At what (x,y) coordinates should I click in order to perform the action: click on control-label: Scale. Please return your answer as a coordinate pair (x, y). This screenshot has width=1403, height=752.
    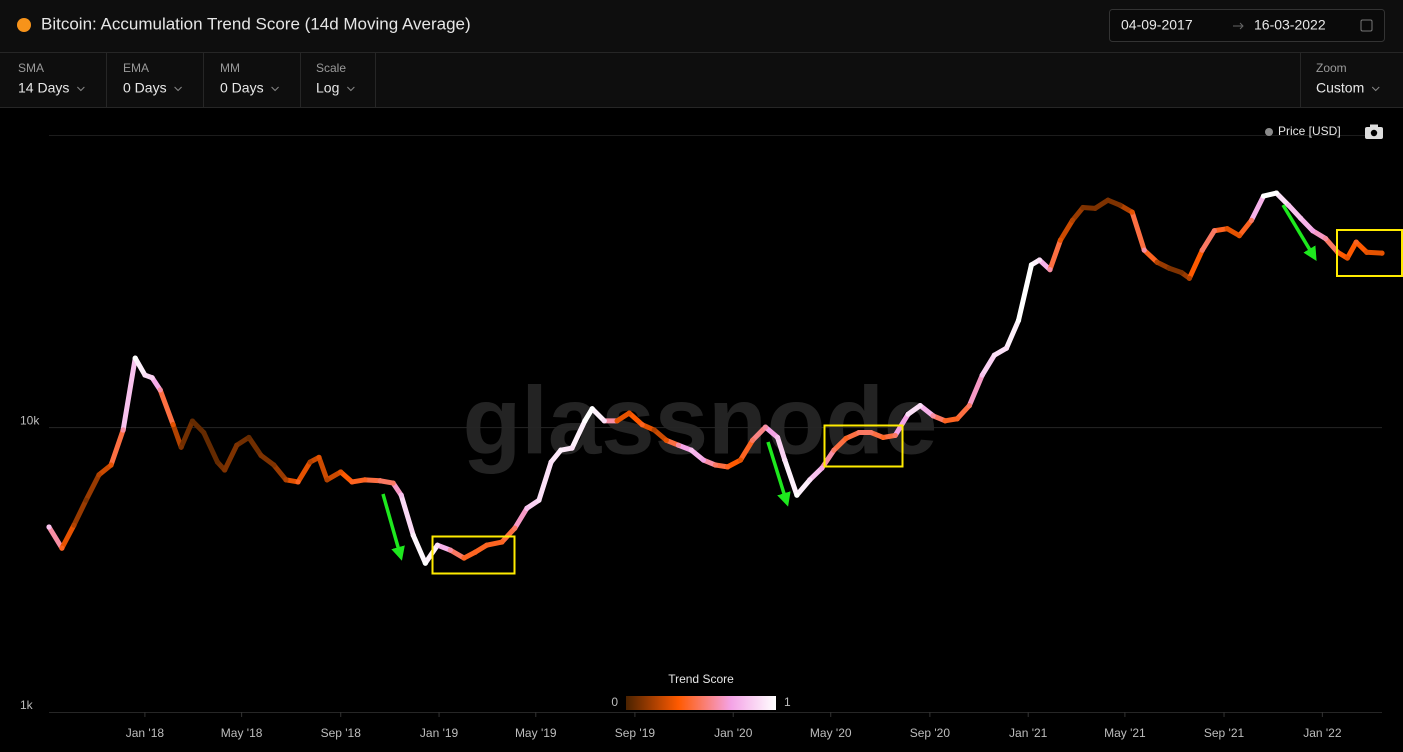
    Looking at the image, I should click on (331, 68).